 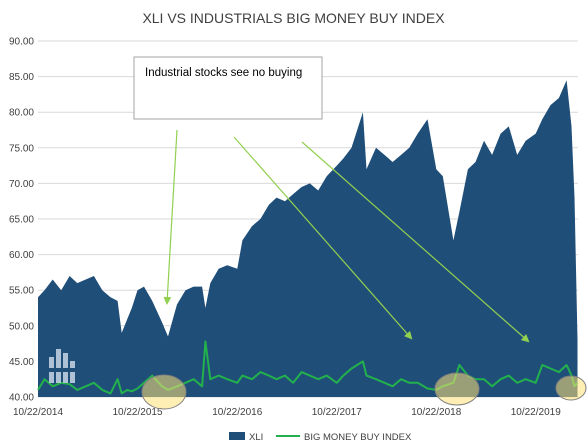 I want to click on series-line-group, so click(x=308, y=367).